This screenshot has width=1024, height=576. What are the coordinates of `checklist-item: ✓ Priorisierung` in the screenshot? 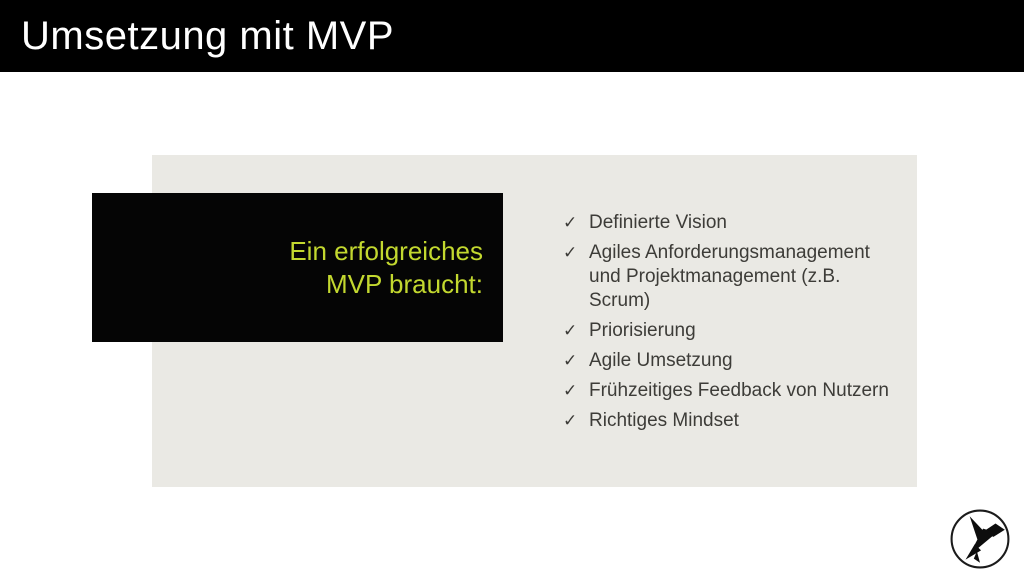 It's located at (730, 331).